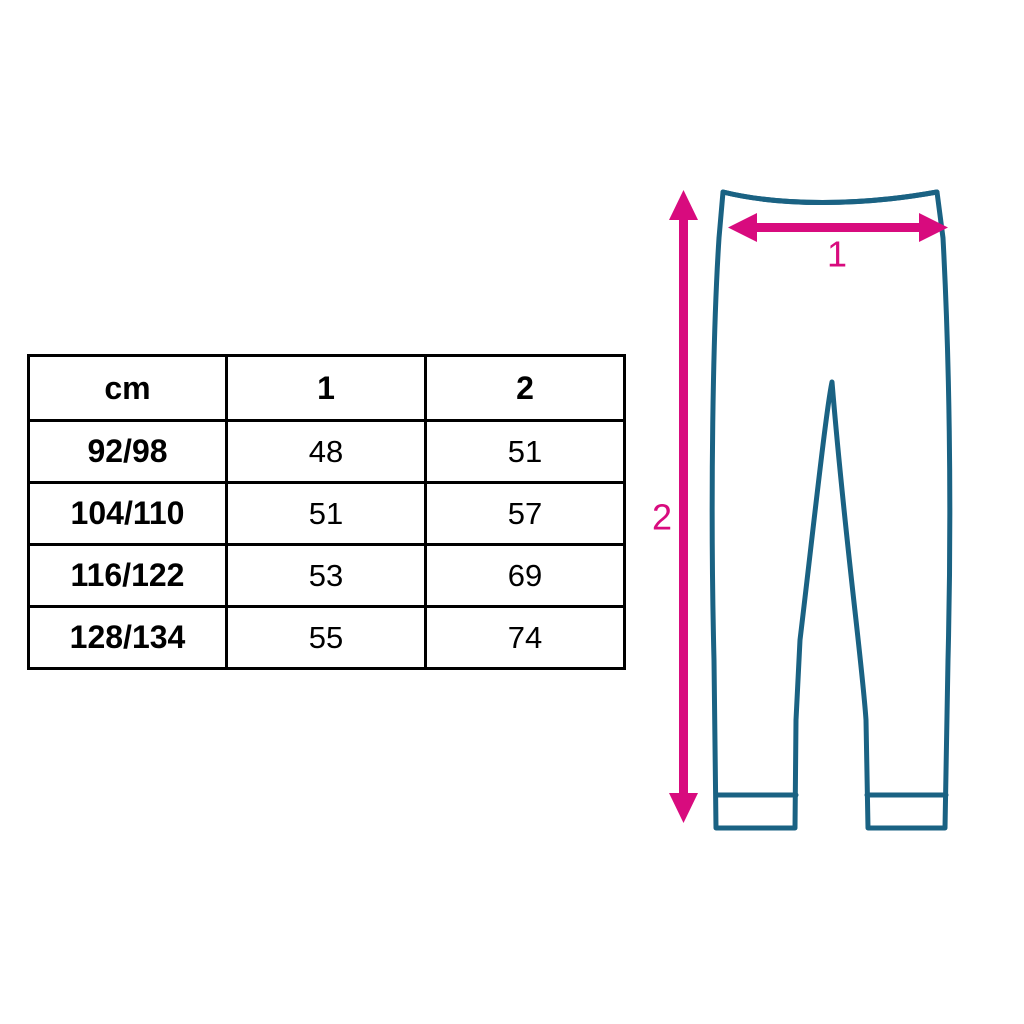  I want to click on cell-size: 116/122, so click(127, 575).